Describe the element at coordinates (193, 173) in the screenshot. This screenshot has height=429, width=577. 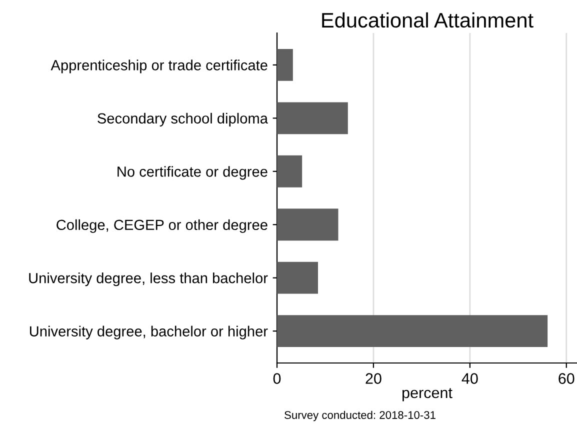
I see `y-tick-label: No certificate or degree` at that location.